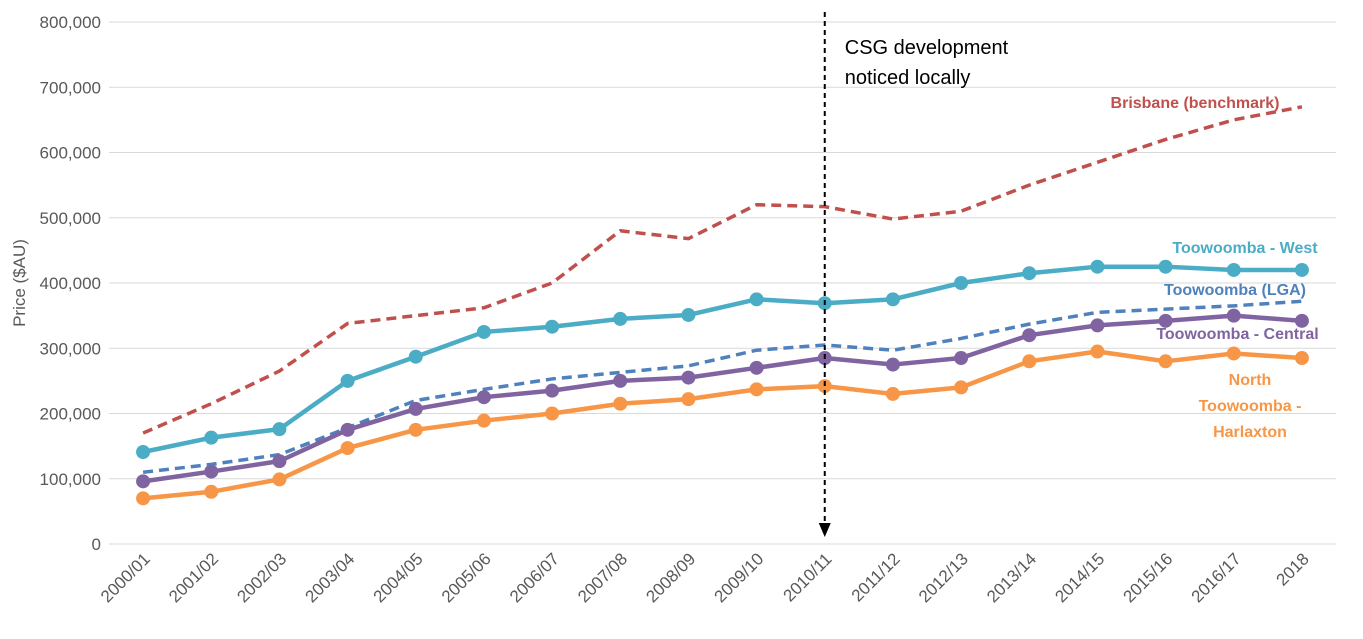 This screenshot has height=639, width=1363. I want to click on x-tick-label: 2011/12, so click(876, 577).